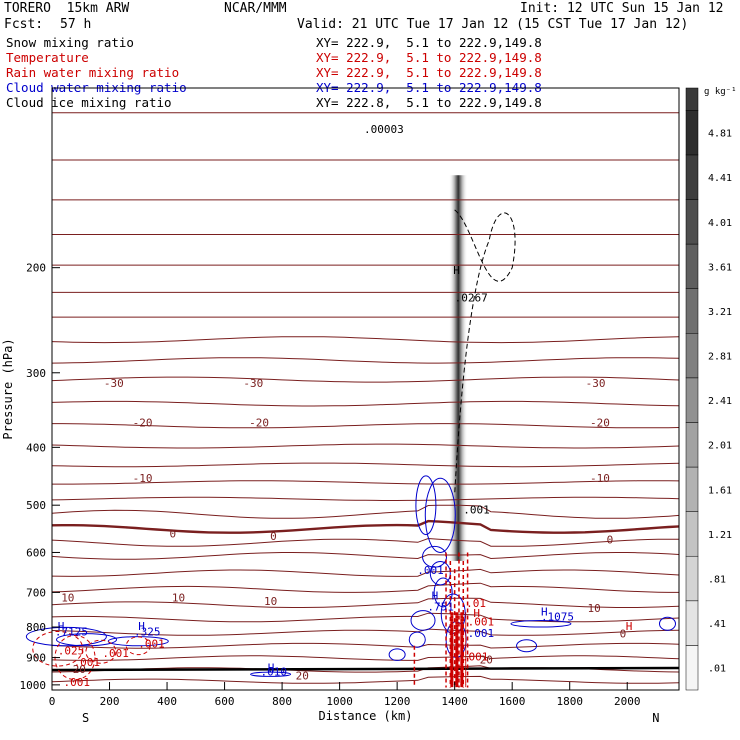 Image resolution: width=740 pixels, height=740 pixels. What do you see at coordinates (33, 685) in the screenshot?
I see `y-tick-label: 1000` at bounding box center [33, 685].